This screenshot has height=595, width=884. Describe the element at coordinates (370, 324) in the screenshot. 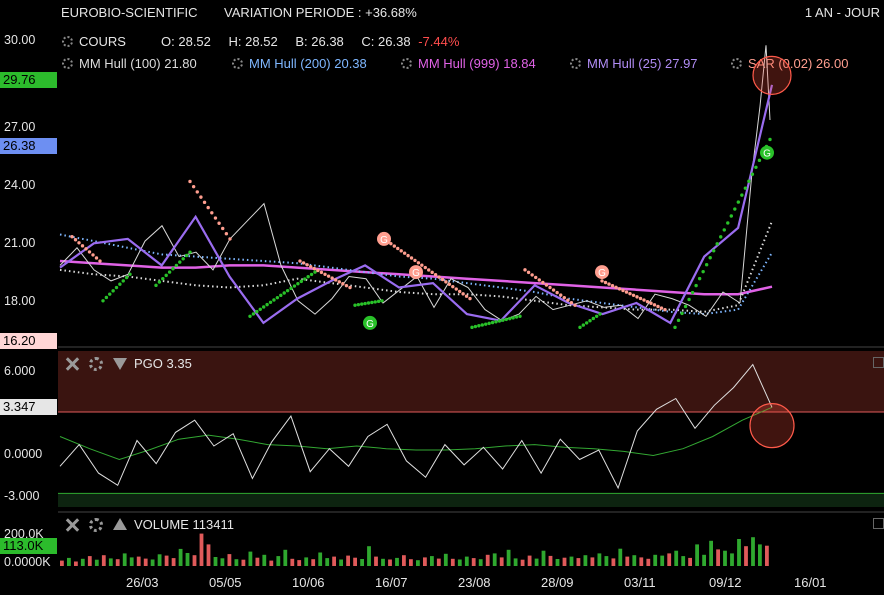

I see `signal-marker-label: G` at that location.